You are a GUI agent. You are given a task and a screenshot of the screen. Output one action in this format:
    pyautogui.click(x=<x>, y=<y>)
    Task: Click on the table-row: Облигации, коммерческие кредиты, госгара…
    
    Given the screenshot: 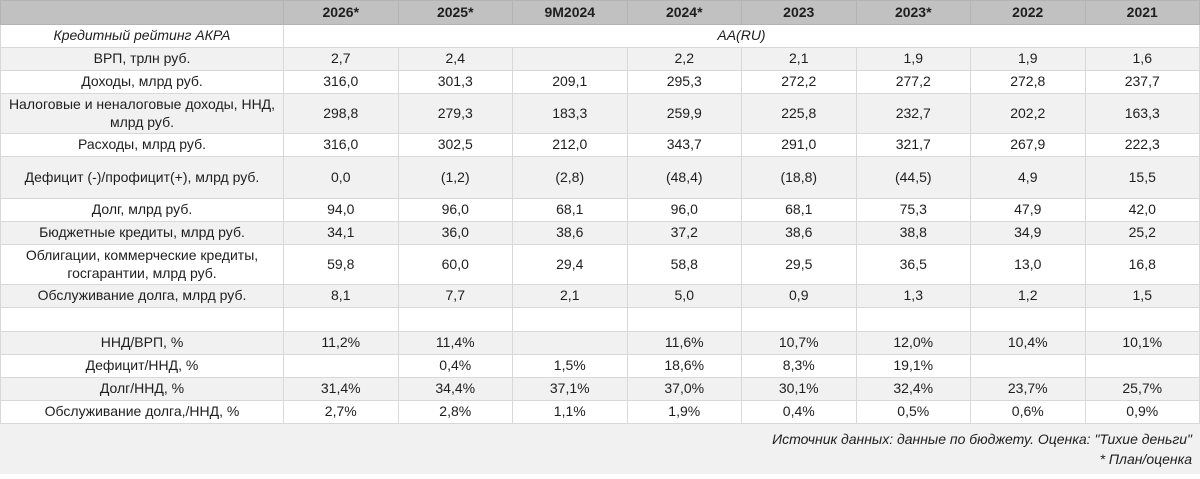 What is the action you would take?
    pyautogui.click(x=600, y=264)
    